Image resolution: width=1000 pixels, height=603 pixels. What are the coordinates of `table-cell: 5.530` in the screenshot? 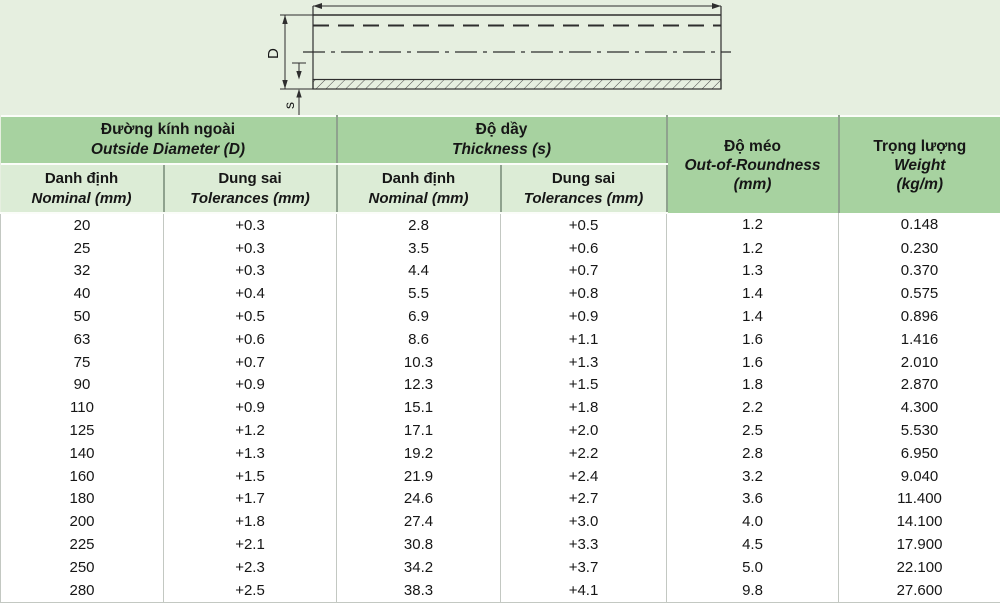 It's located at (919, 430).